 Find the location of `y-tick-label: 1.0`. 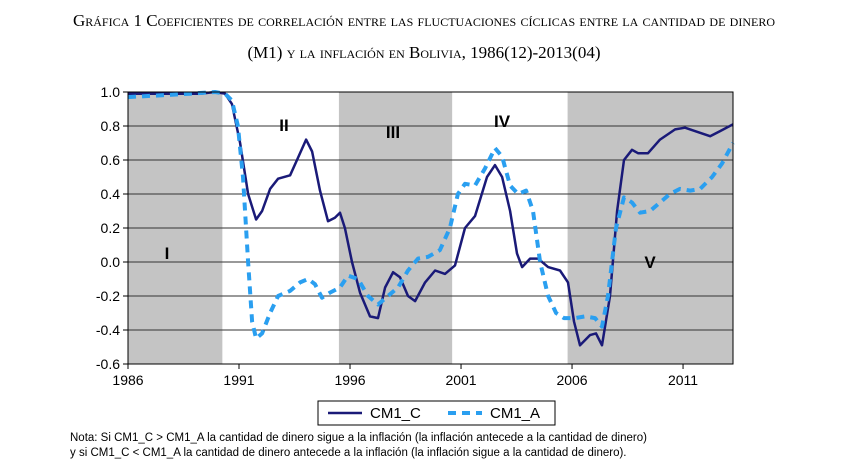

y-tick-label: 1.0 is located at coordinates (111, 92).